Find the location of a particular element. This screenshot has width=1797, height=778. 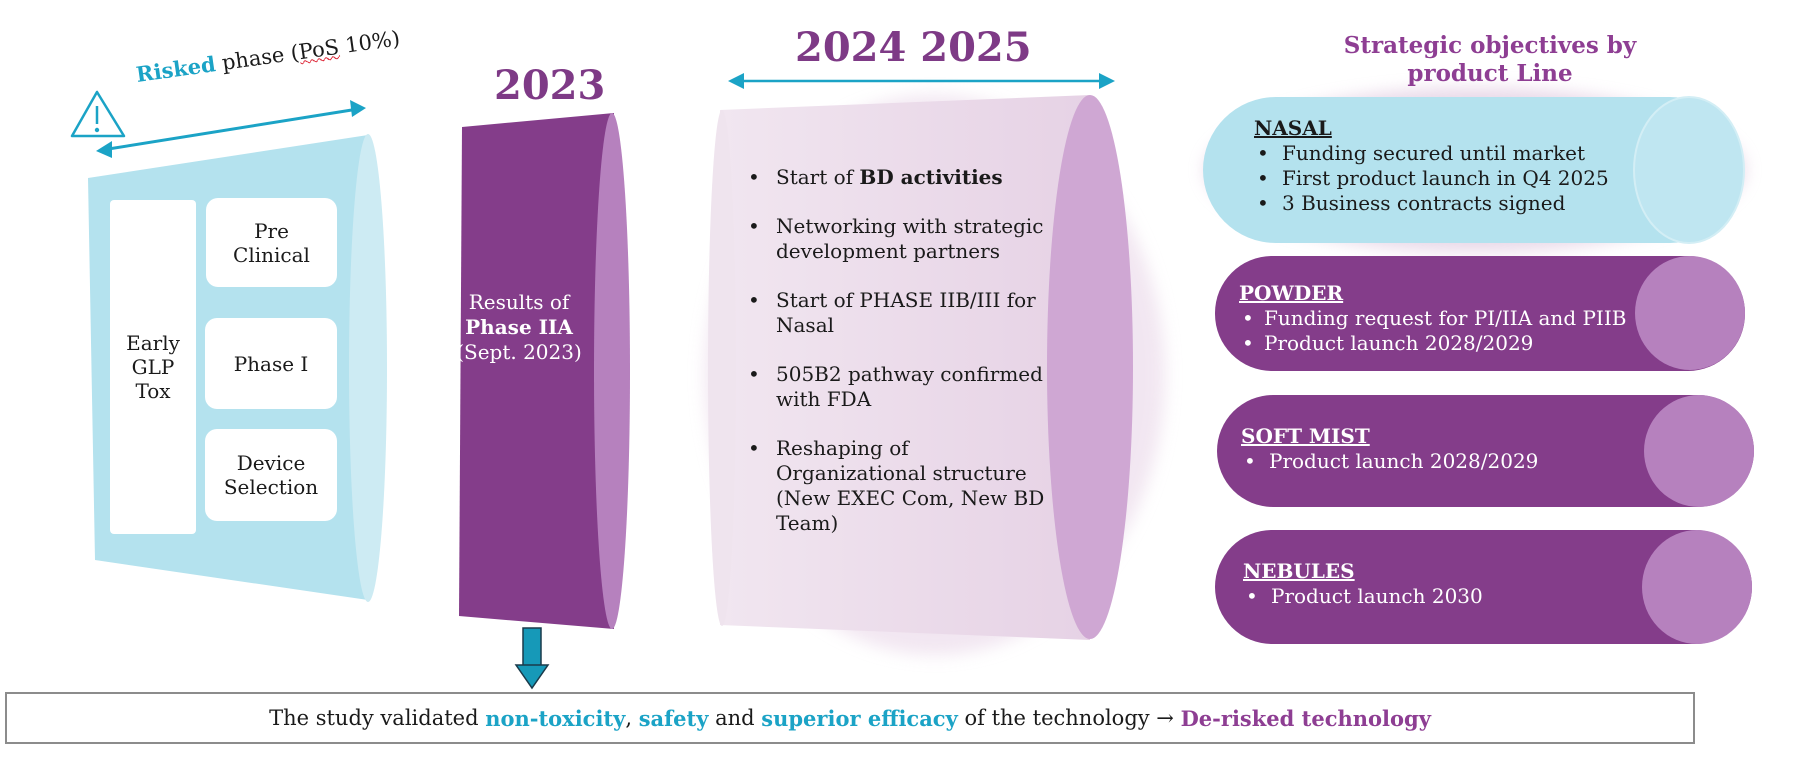

phase2a-text: Results of Phase IIA (Sept. 2023) is located at coordinates (519, 327).